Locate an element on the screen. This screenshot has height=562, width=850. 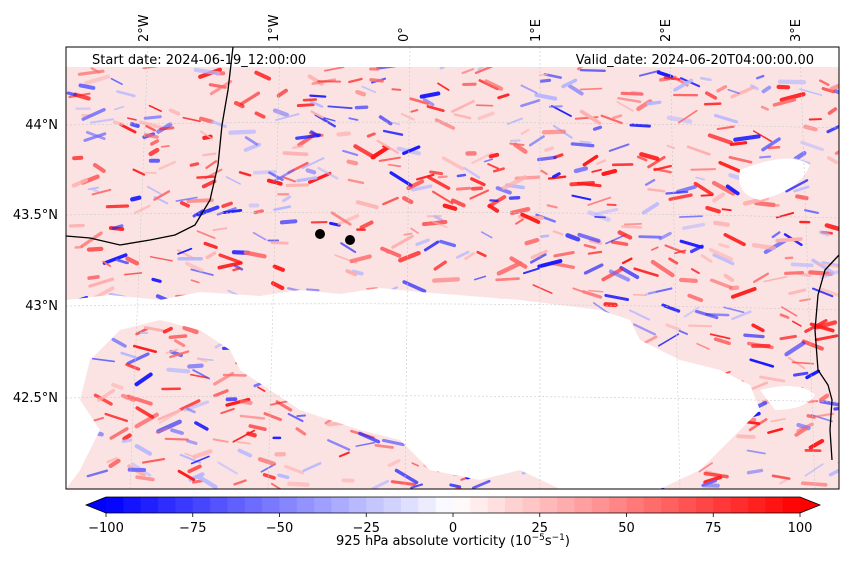
colorbar-label: 925 hPa absolute vorticity (10−5s−1) is located at coordinates (453, 541).